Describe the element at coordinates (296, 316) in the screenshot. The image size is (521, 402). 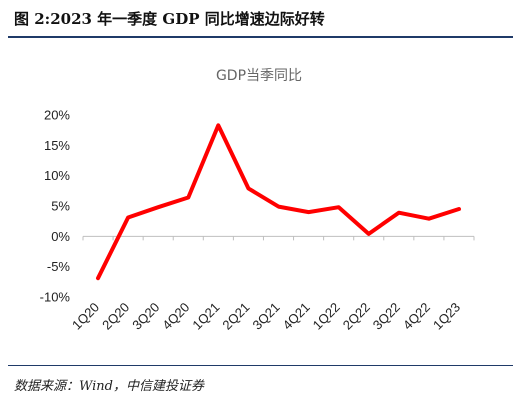
I see `x-tick-label: 4Q21` at that location.